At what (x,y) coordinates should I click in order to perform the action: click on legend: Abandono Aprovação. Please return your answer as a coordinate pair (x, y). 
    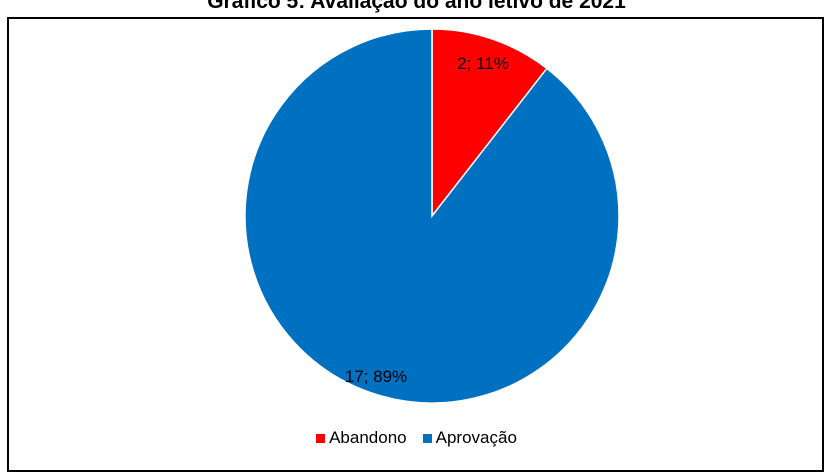
    Looking at the image, I should click on (416, 438).